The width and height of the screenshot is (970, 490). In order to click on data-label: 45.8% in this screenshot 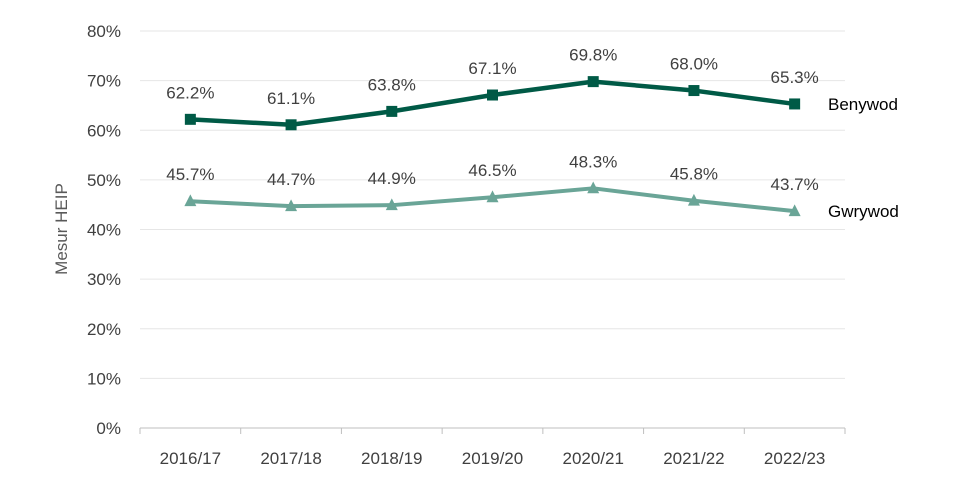, I will do `click(694, 174)`.